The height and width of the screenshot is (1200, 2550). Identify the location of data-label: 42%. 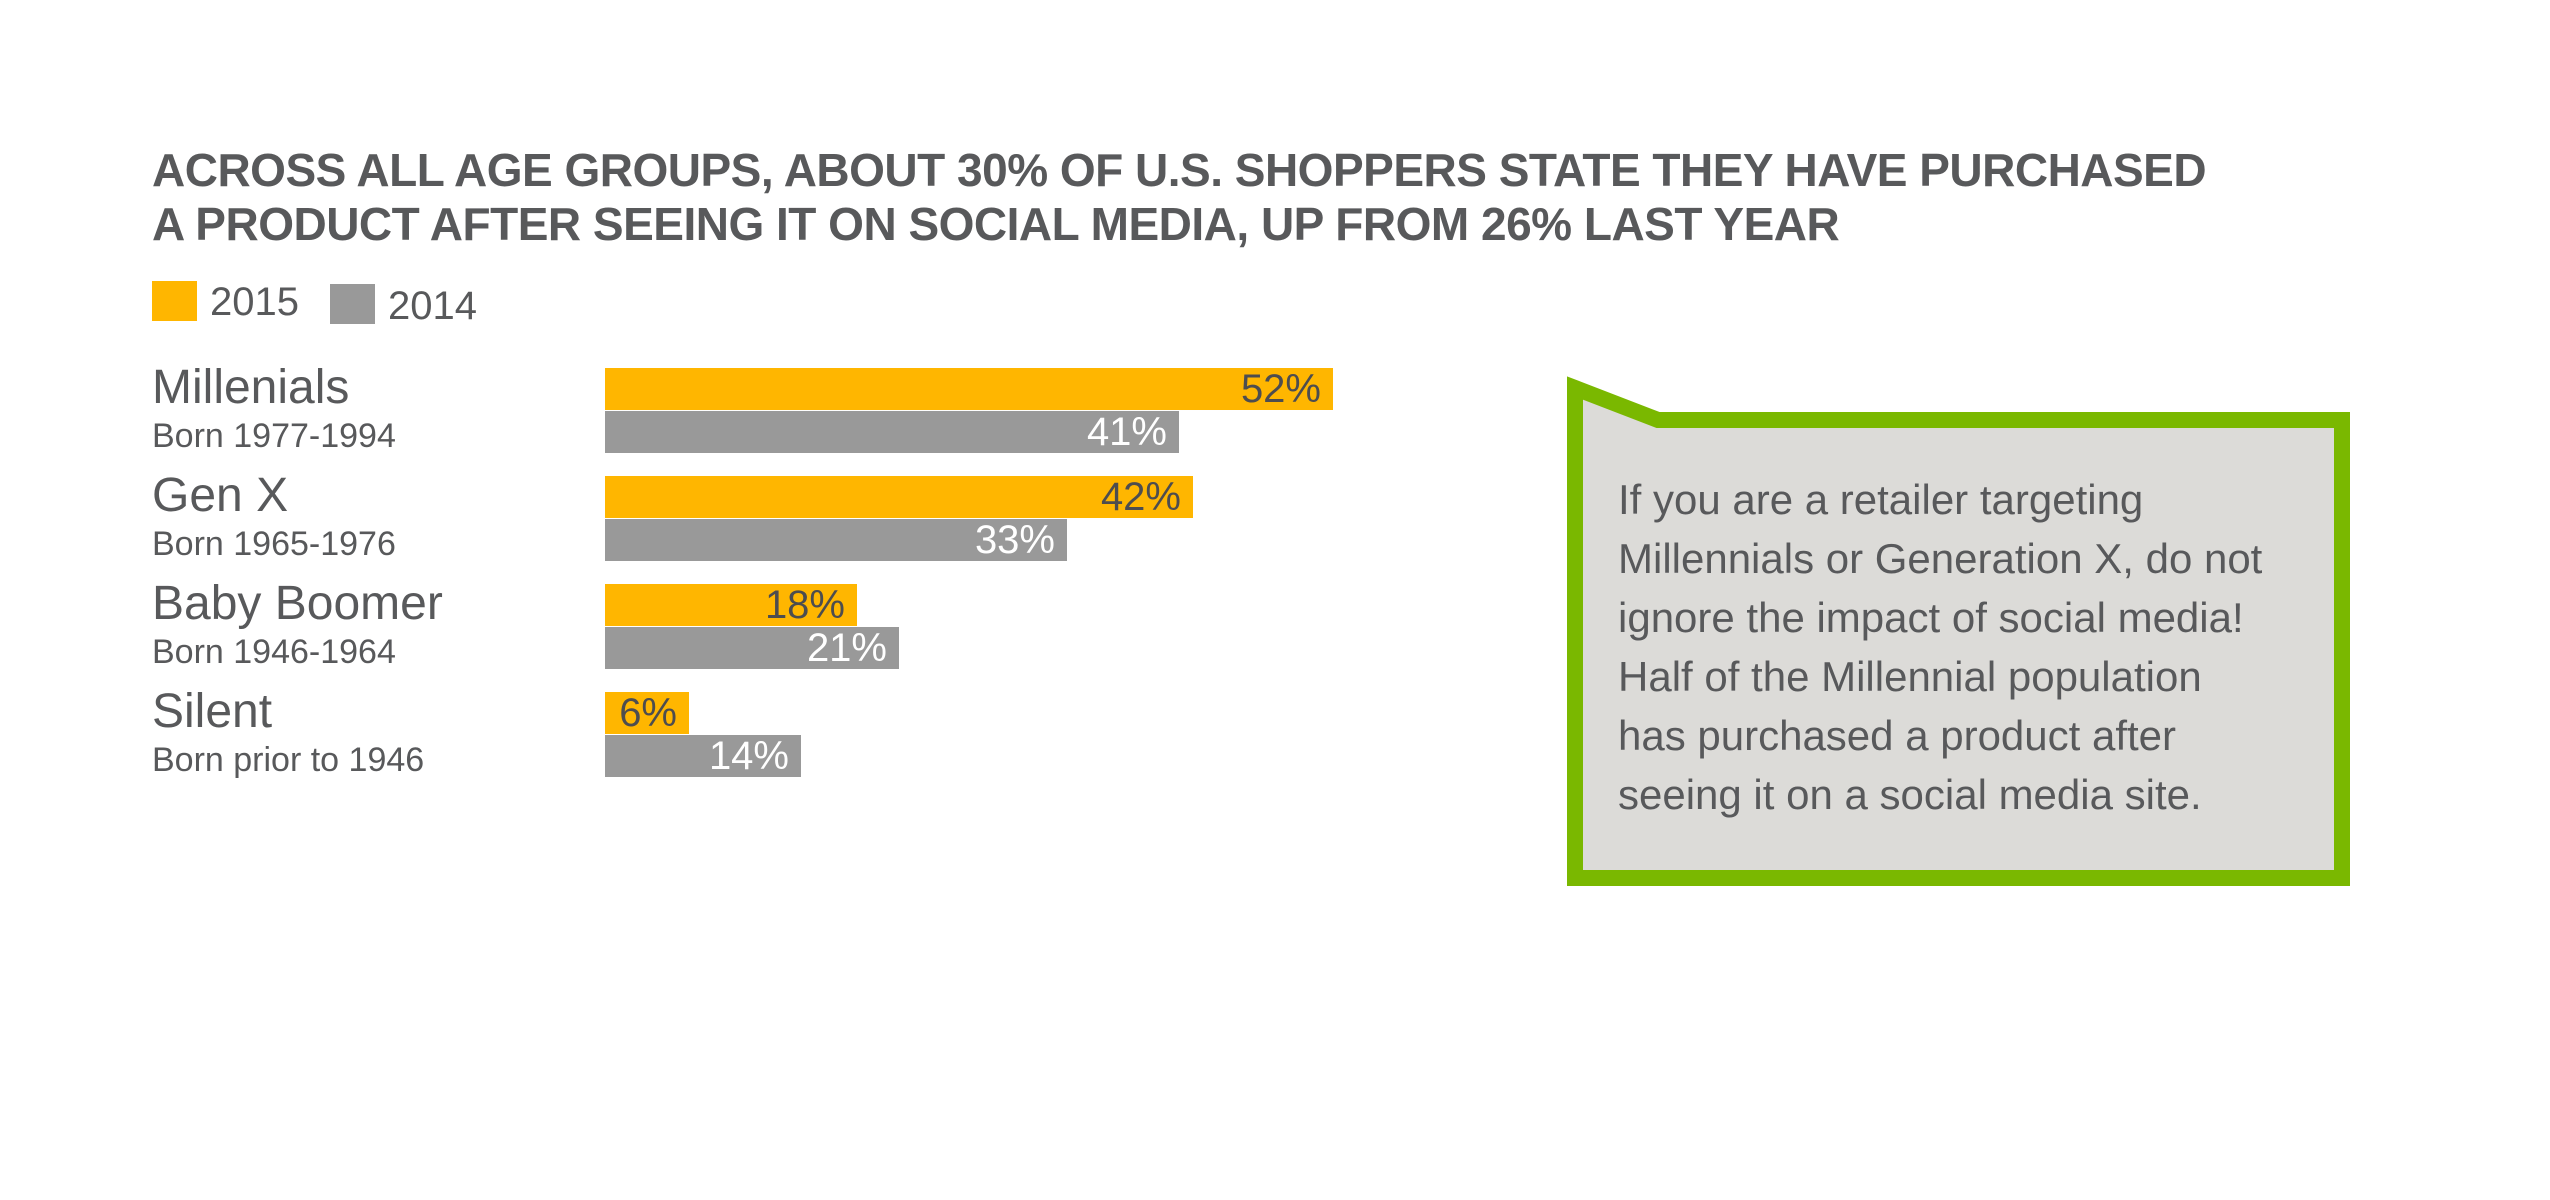
(1140, 497).